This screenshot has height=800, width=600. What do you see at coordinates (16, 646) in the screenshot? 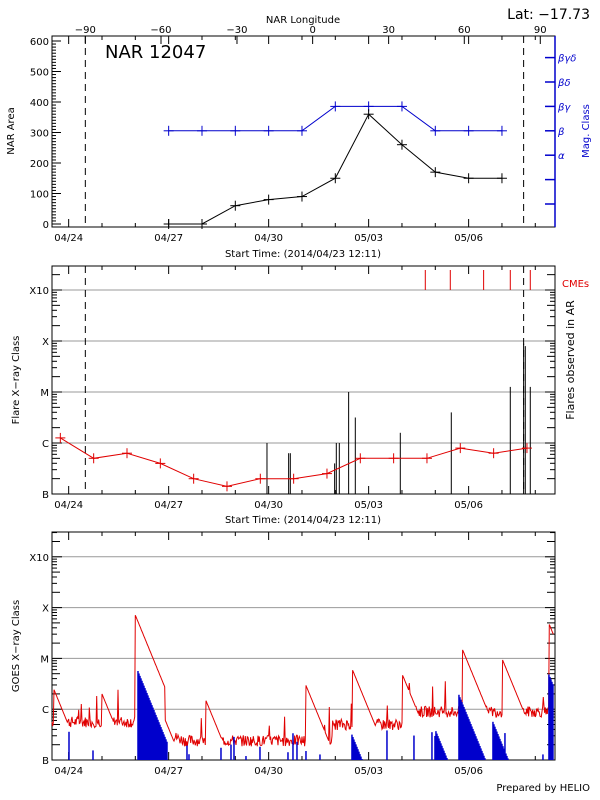
I see `p3-ylabel: GOES X−ray Class` at bounding box center [16, 646].